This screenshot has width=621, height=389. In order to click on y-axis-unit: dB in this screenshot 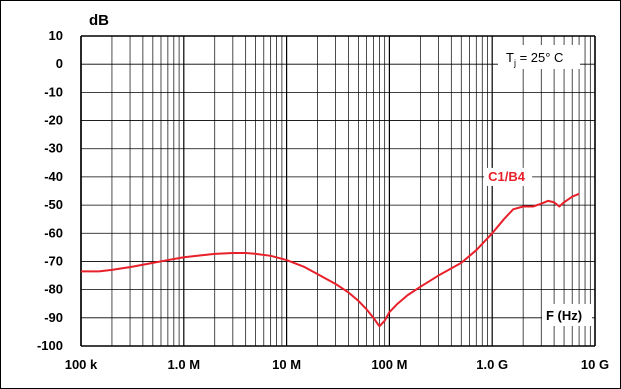, I will do `click(99, 20)`.